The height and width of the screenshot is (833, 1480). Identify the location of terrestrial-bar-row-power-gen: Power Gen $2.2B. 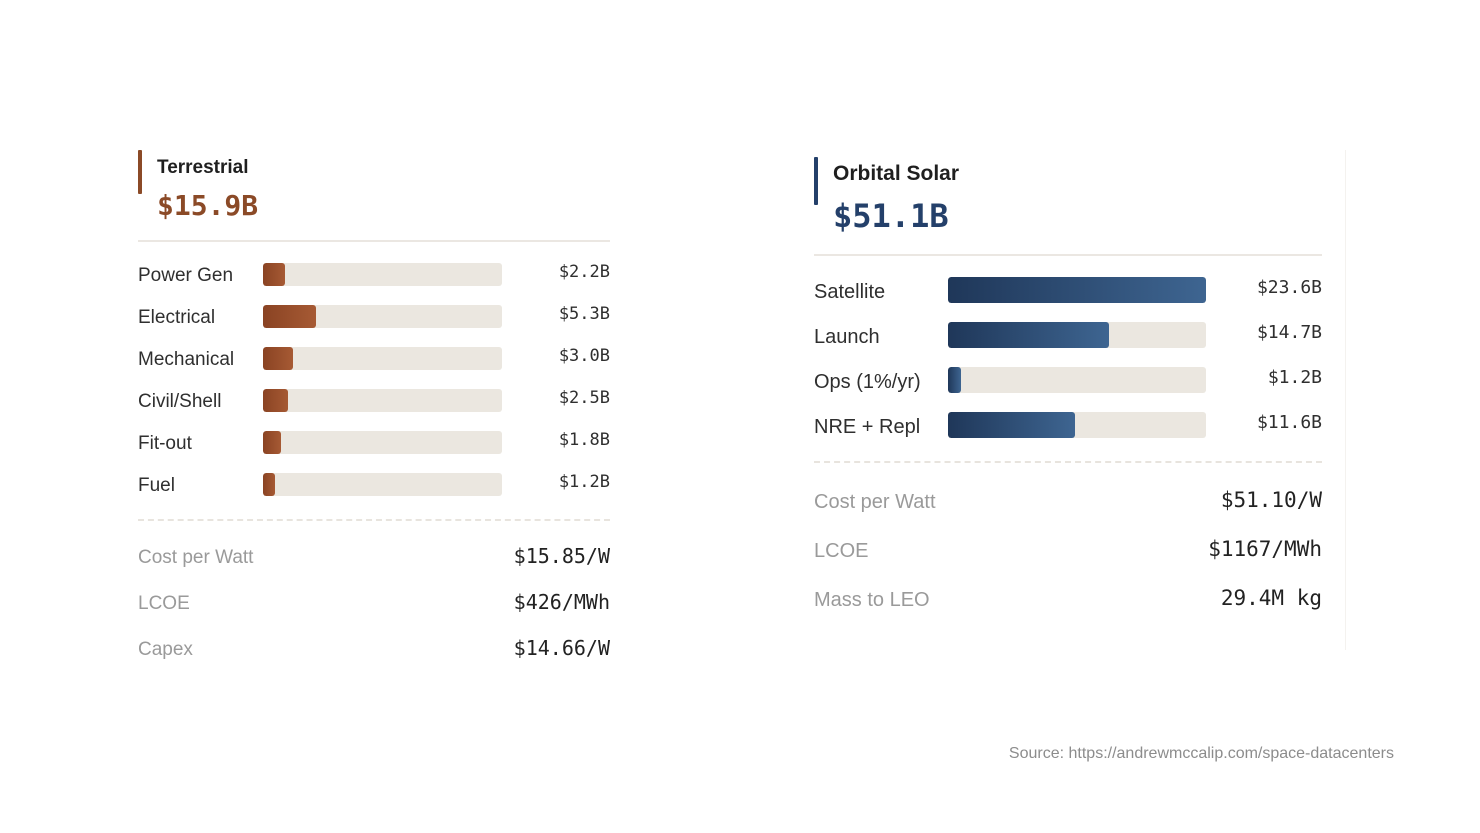
(374, 282).